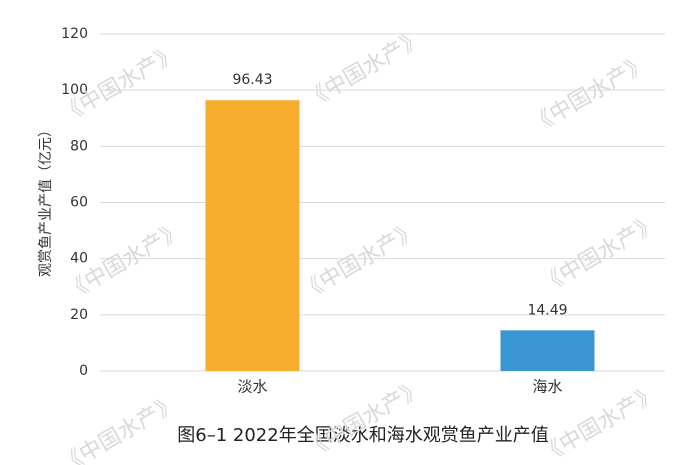 Image resolution: width=697 pixels, height=465 pixels. I want to click on y-tick-label: 0, so click(83, 371).